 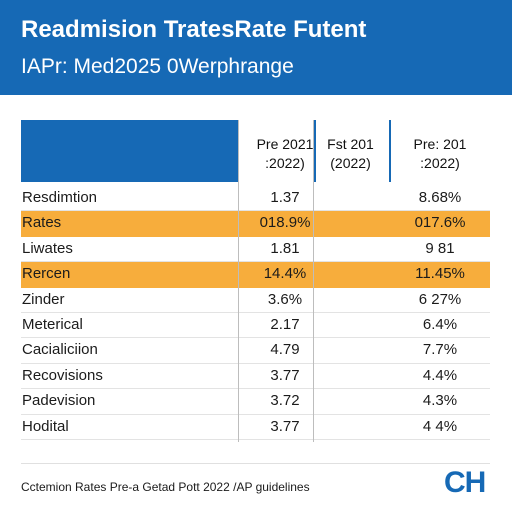 I want to click on row-label: Recovisions, so click(x=62, y=375).